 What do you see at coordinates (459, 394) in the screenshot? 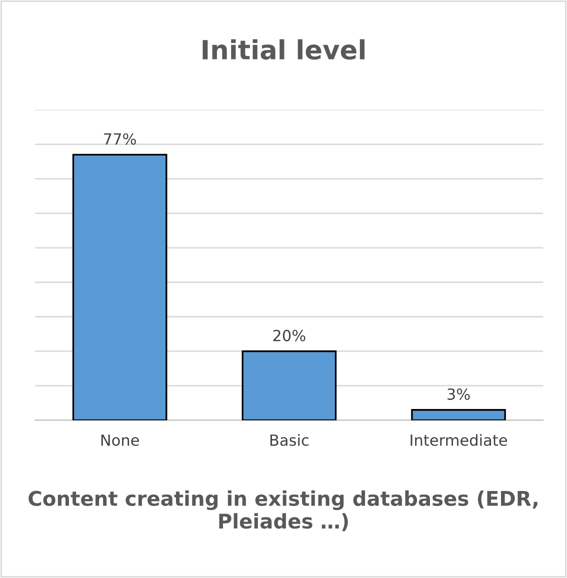
I see `data-label: 3%` at bounding box center [459, 394].